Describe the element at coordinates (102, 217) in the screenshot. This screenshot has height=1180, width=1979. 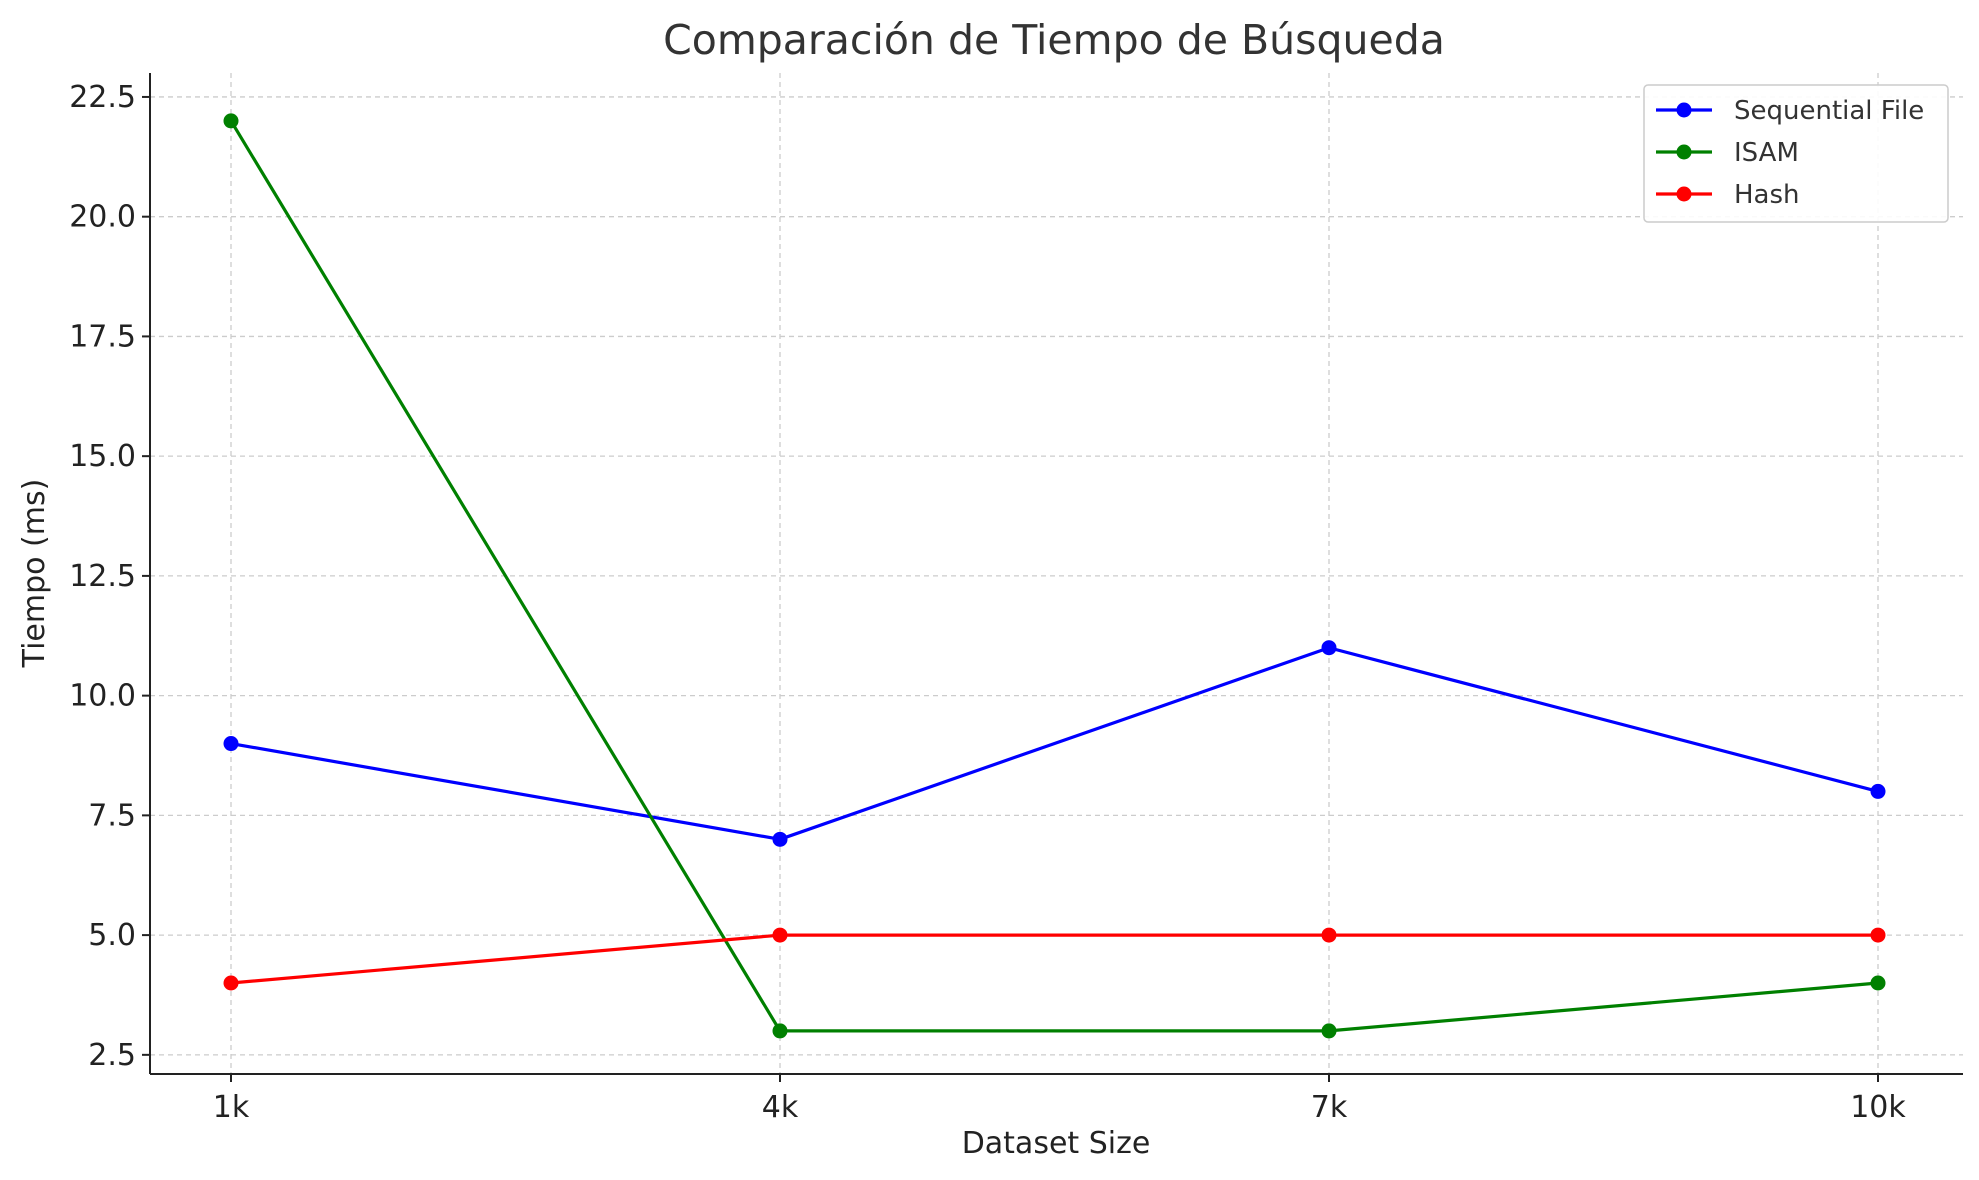
I see `y-tick-label: 20.0` at that location.